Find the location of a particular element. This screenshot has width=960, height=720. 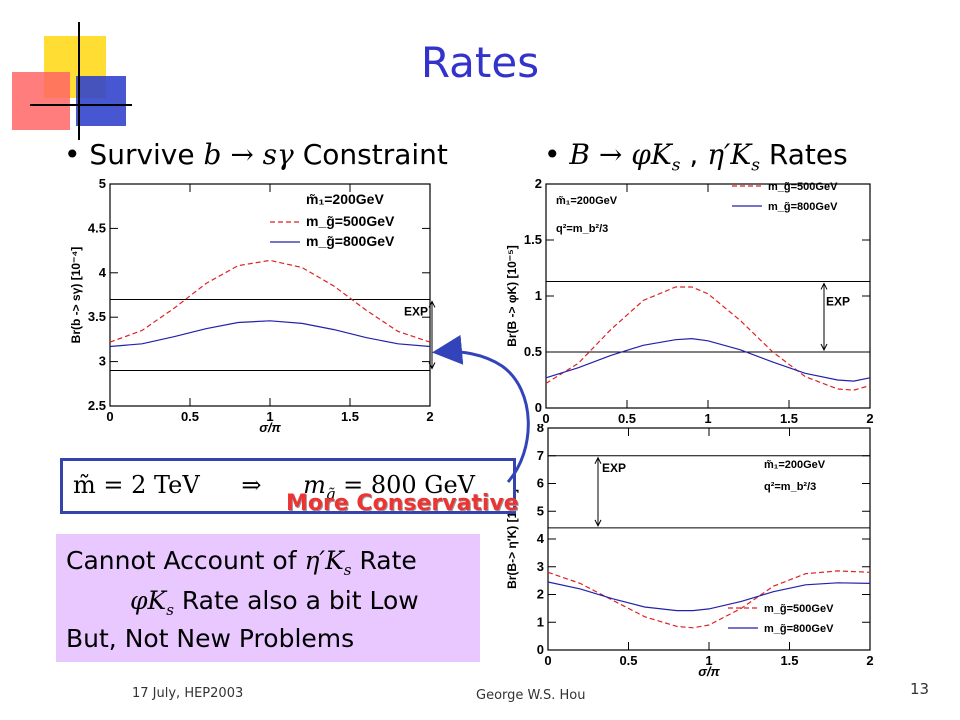

formula-arrow: ⇒ is located at coordinates (251, 485).